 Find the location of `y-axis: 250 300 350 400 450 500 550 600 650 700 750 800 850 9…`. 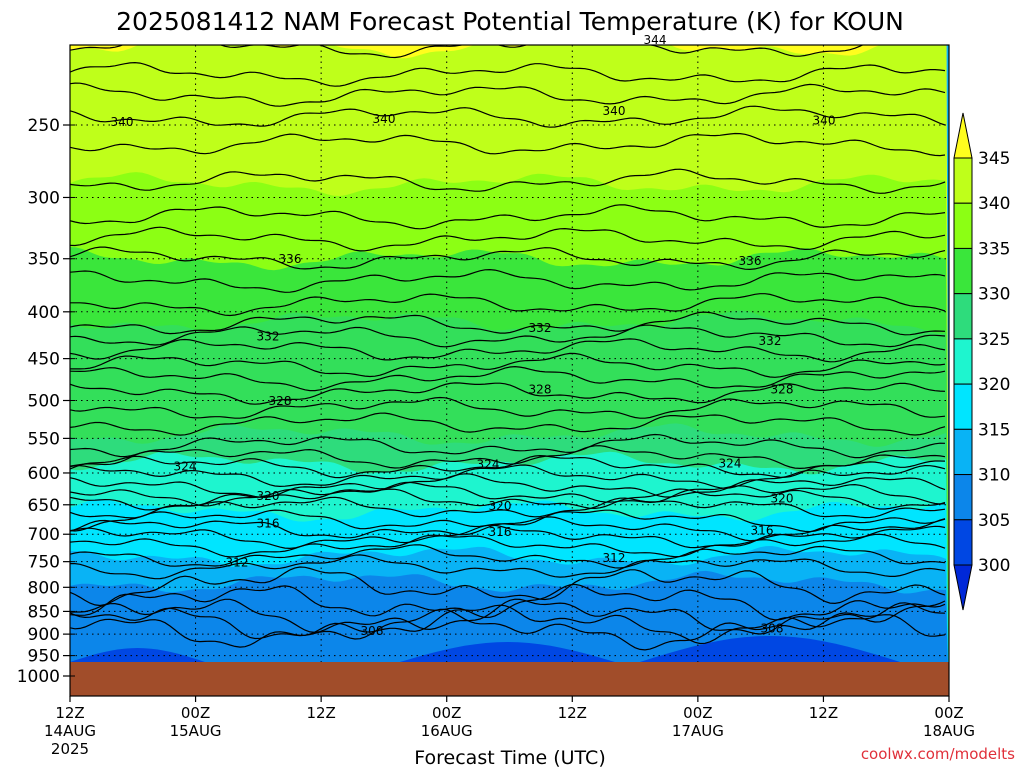

y-axis: 250 300 350 400 450 500 550 600 650 700 750 800 850 9… is located at coordinates (46, 401).